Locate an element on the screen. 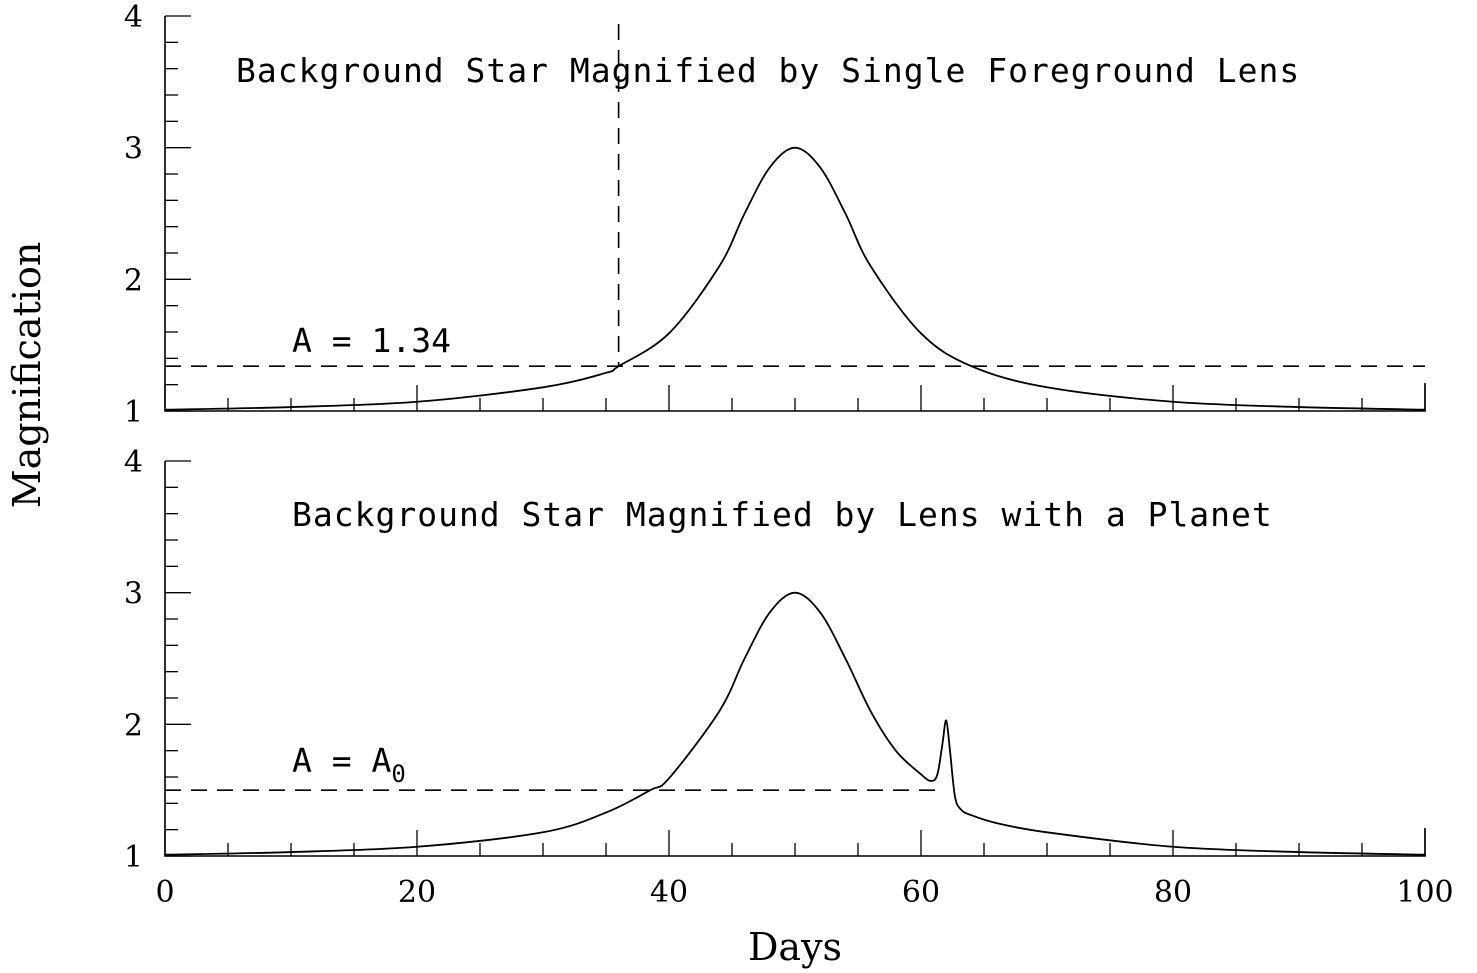 The image size is (1477, 973). top-panel-y-tick-labels: 1 2 3 4 is located at coordinates (133, 215).